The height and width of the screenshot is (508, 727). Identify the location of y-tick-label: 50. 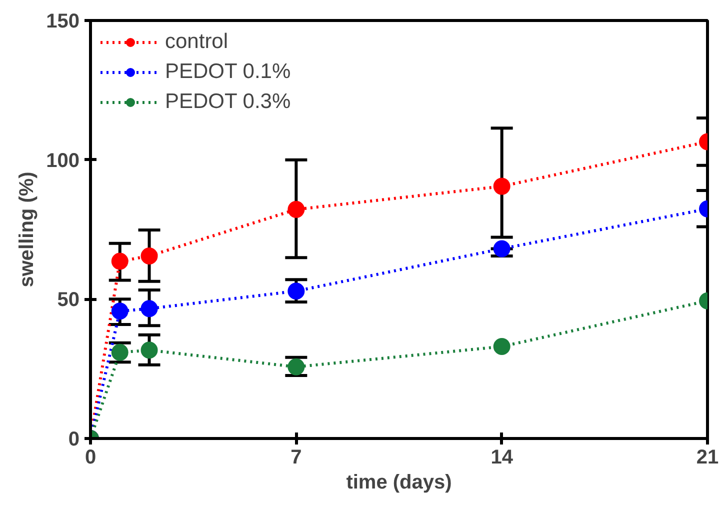
(68, 300).